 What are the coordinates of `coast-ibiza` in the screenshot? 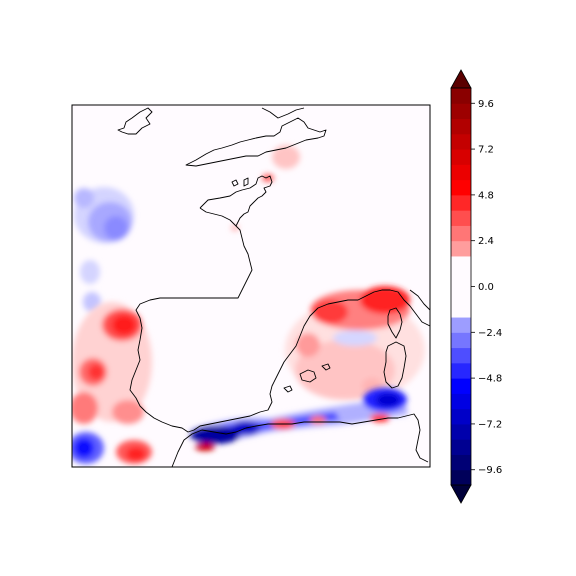 It's located at (288, 389).